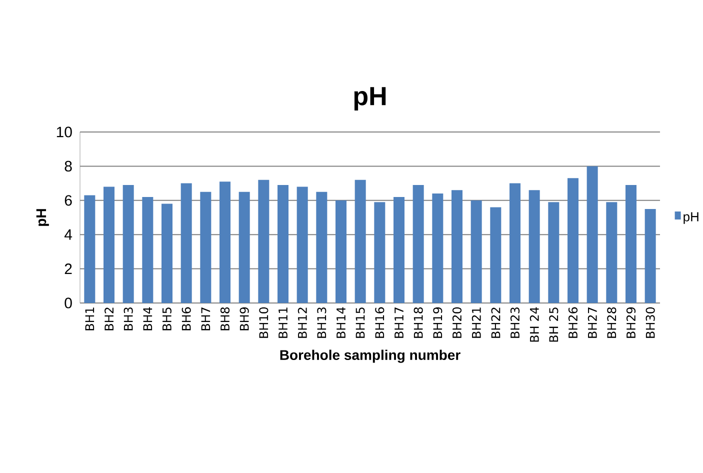 Image resolution: width=703 pixels, height=473 pixels. What do you see at coordinates (68, 234) in the screenshot?
I see `y-tick-label: 4` at bounding box center [68, 234].